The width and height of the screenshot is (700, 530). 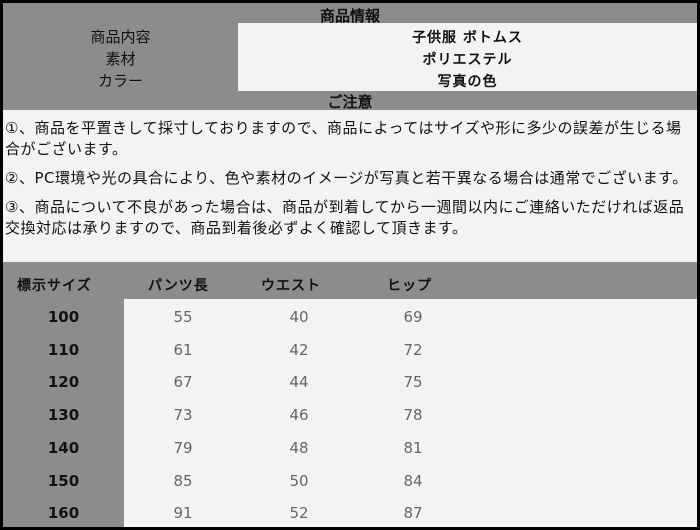 What do you see at coordinates (299, 480) in the screenshot?
I see `waist-cell: 50` at bounding box center [299, 480].